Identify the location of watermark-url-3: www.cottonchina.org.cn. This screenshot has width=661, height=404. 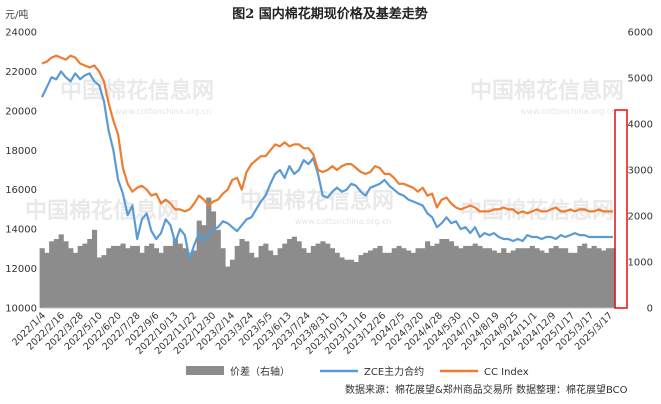
(568, 111).